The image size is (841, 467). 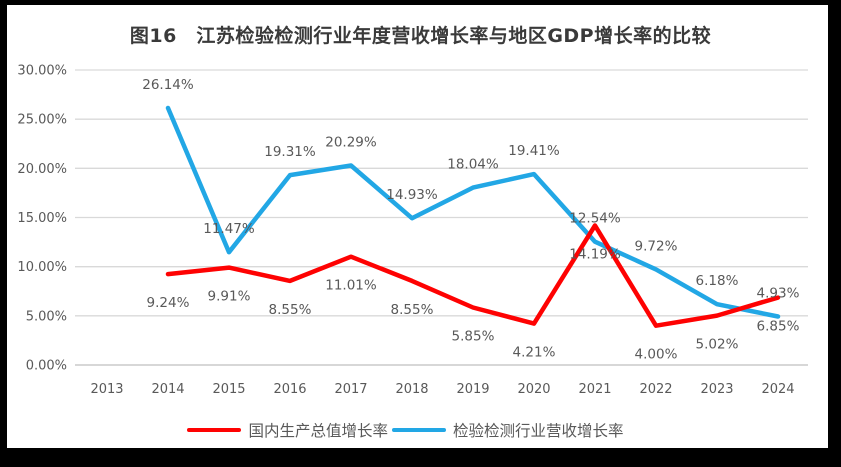 What do you see at coordinates (168, 85) in the screenshot?
I see `testing-data-label-2014: 26.14%` at bounding box center [168, 85].